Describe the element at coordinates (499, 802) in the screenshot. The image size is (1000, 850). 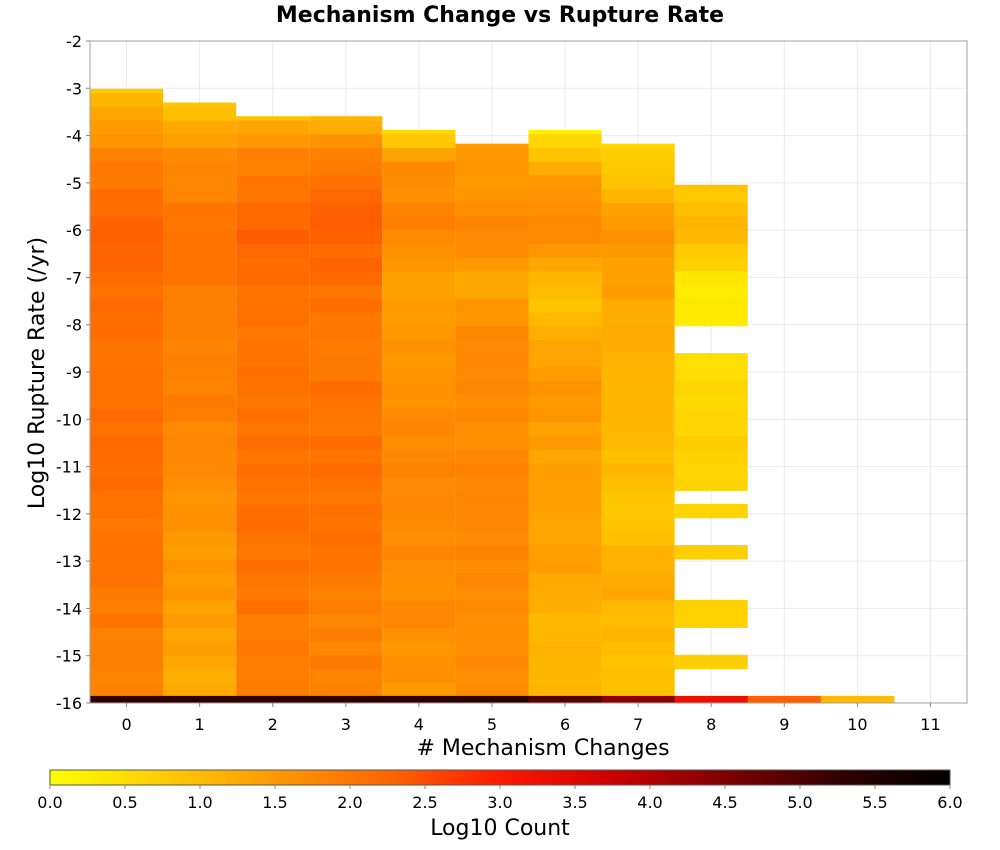
I see `colorbar-tick-label: 3.0` at that location.